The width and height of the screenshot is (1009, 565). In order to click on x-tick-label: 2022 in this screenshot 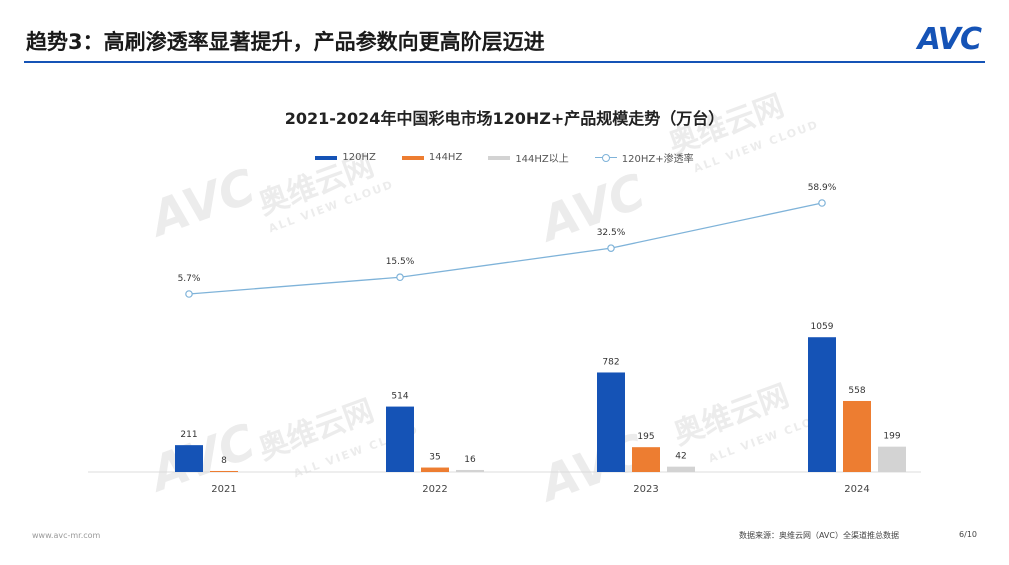, I will do `click(434, 489)`.